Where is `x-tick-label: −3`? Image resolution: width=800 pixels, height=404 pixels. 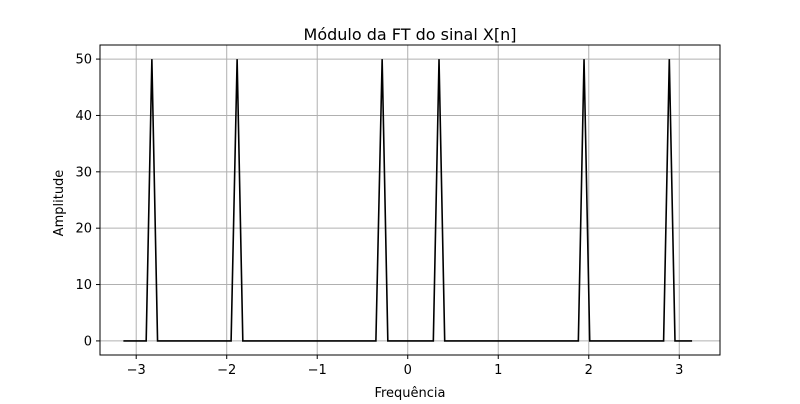 x-tick-label: −3 is located at coordinates (136, 370).